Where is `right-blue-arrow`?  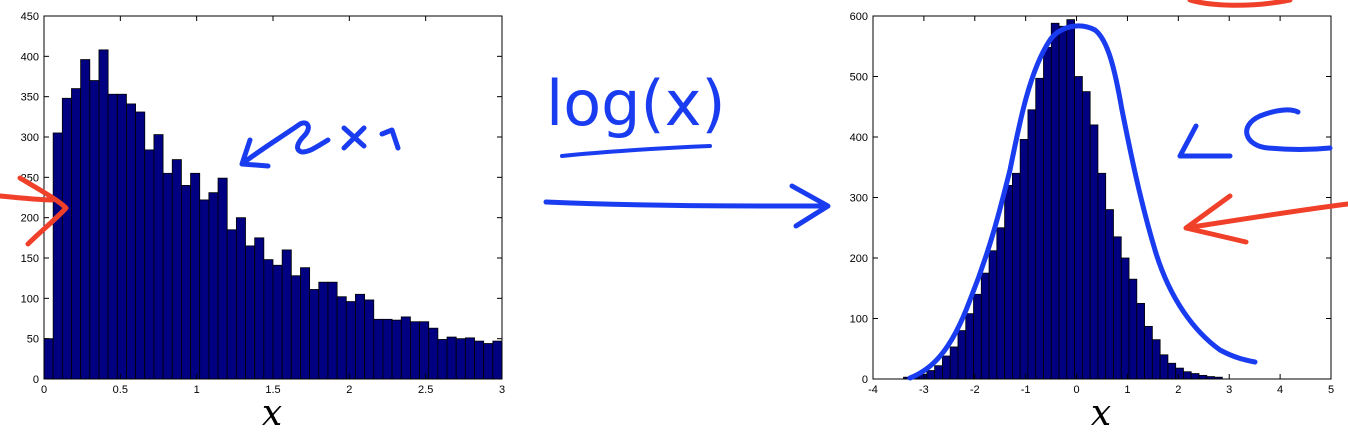 right-blue-arrow is located at coordinates (1255, 133).